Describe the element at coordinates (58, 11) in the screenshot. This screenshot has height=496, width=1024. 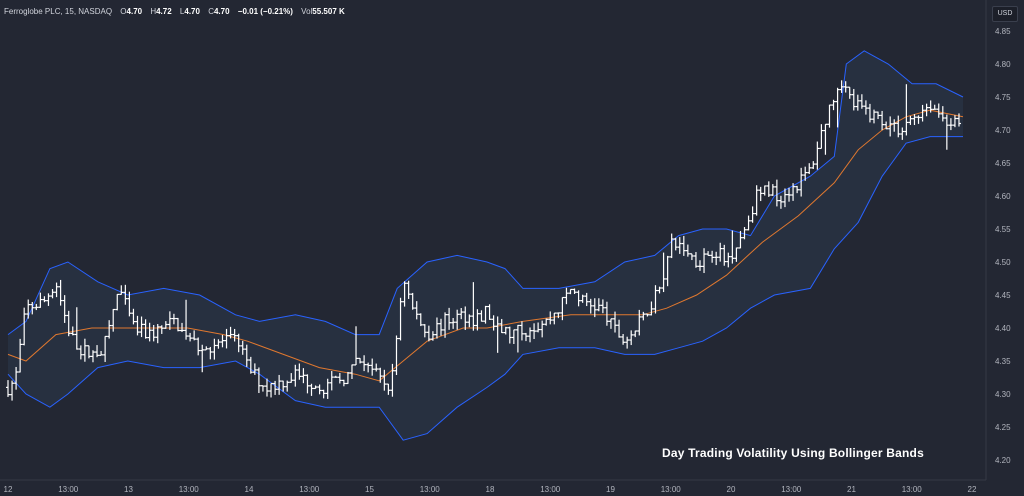
I see `symbol-name: Ferroglobe PLC, 15, NASDAQ` at that location.